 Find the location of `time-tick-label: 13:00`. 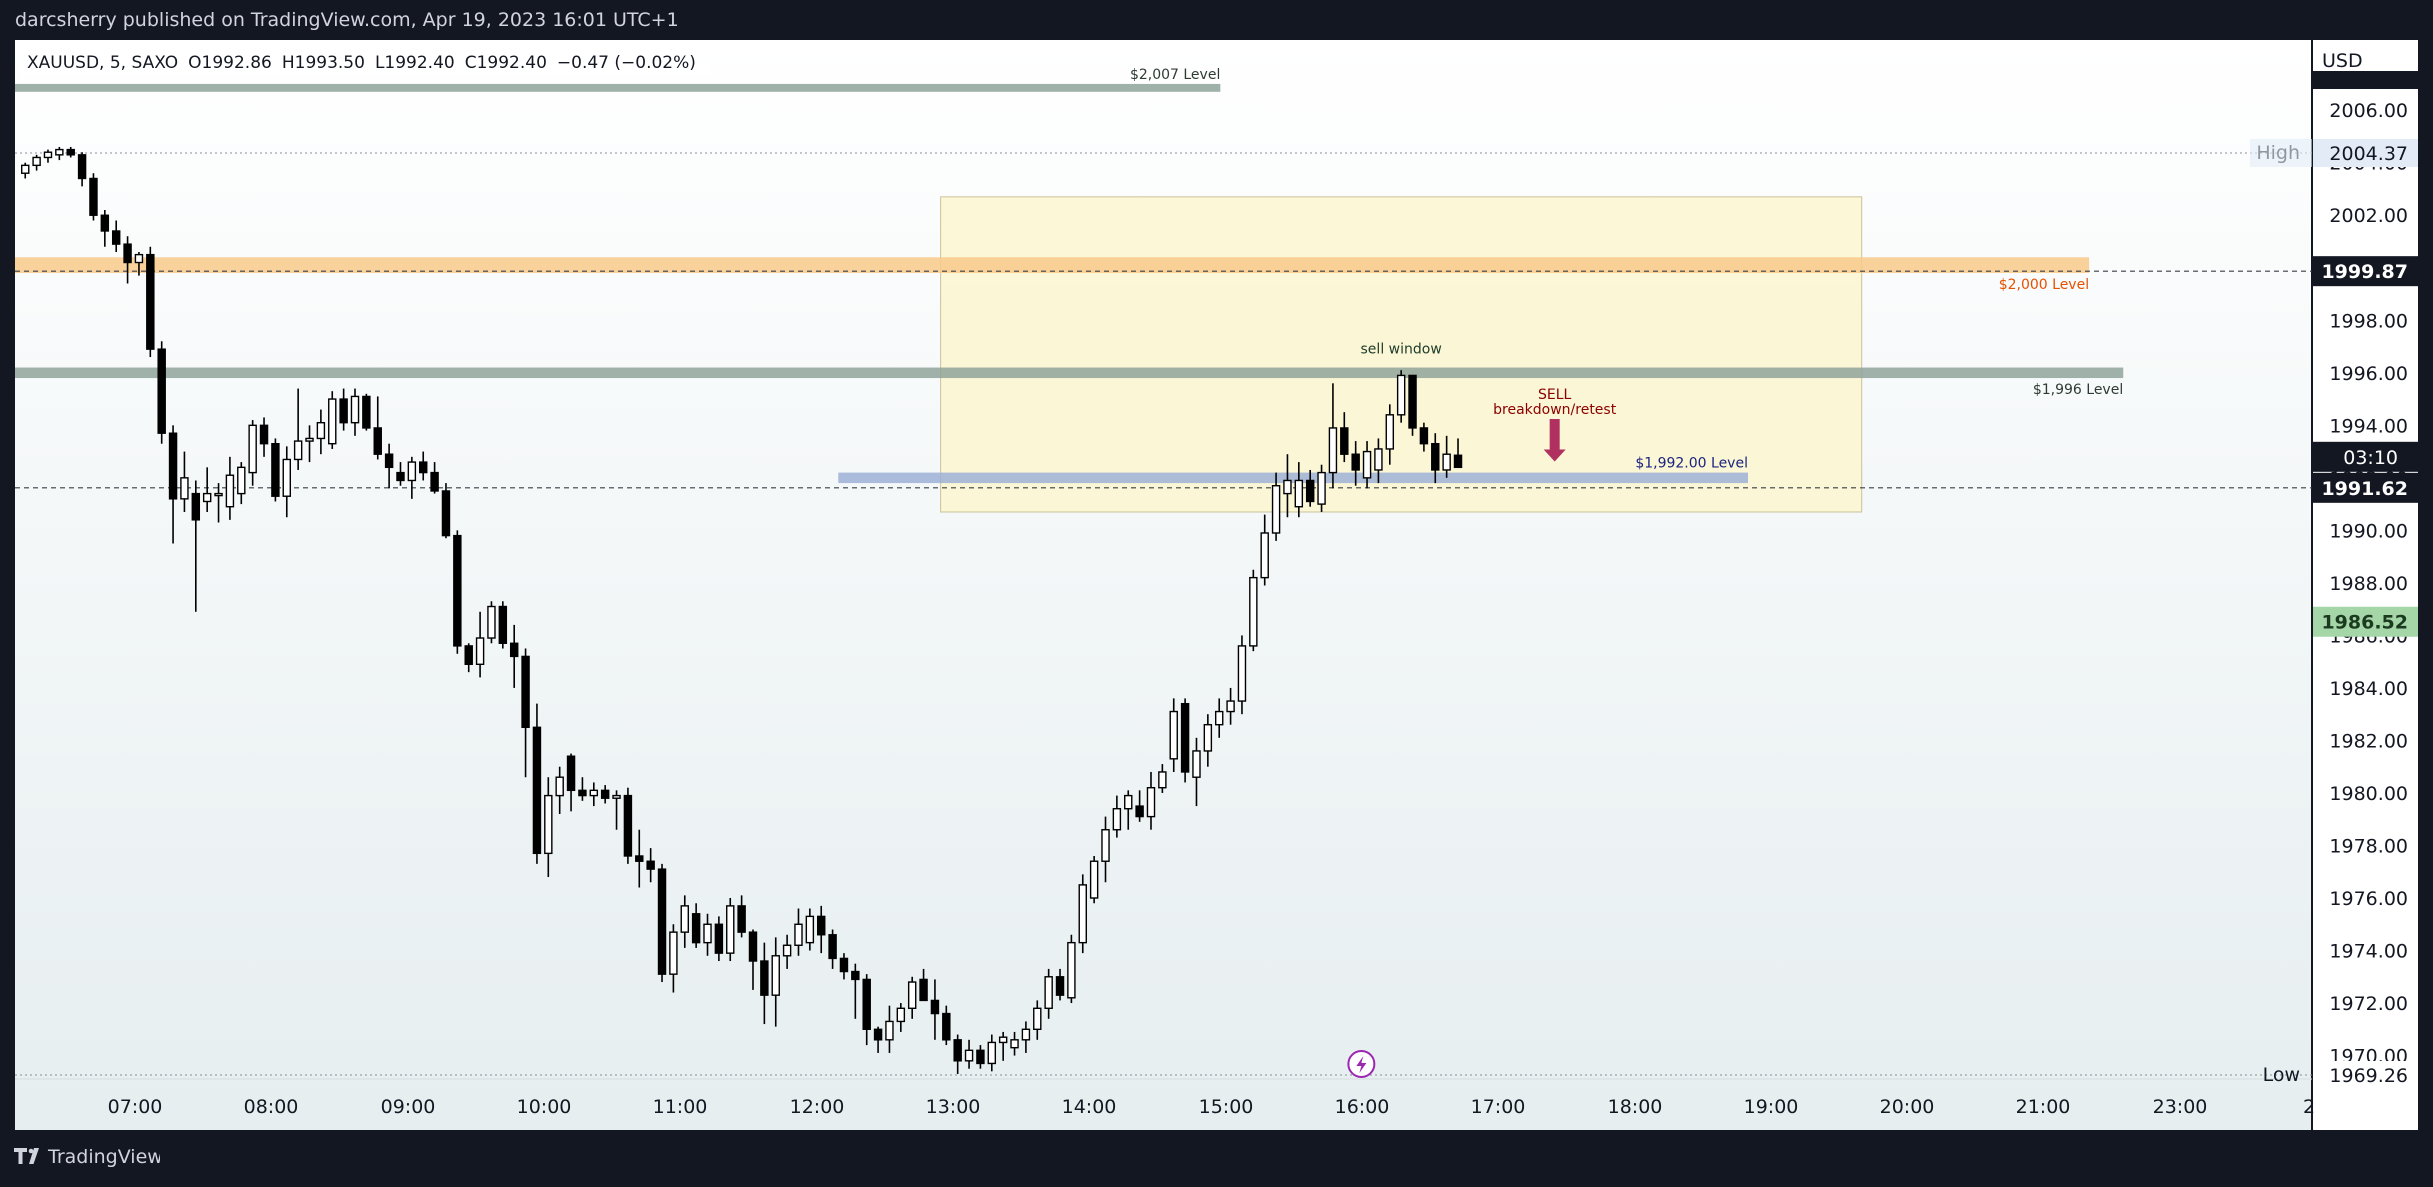

time-tick-label: 13:00 is located at coordinates (953, 1107).